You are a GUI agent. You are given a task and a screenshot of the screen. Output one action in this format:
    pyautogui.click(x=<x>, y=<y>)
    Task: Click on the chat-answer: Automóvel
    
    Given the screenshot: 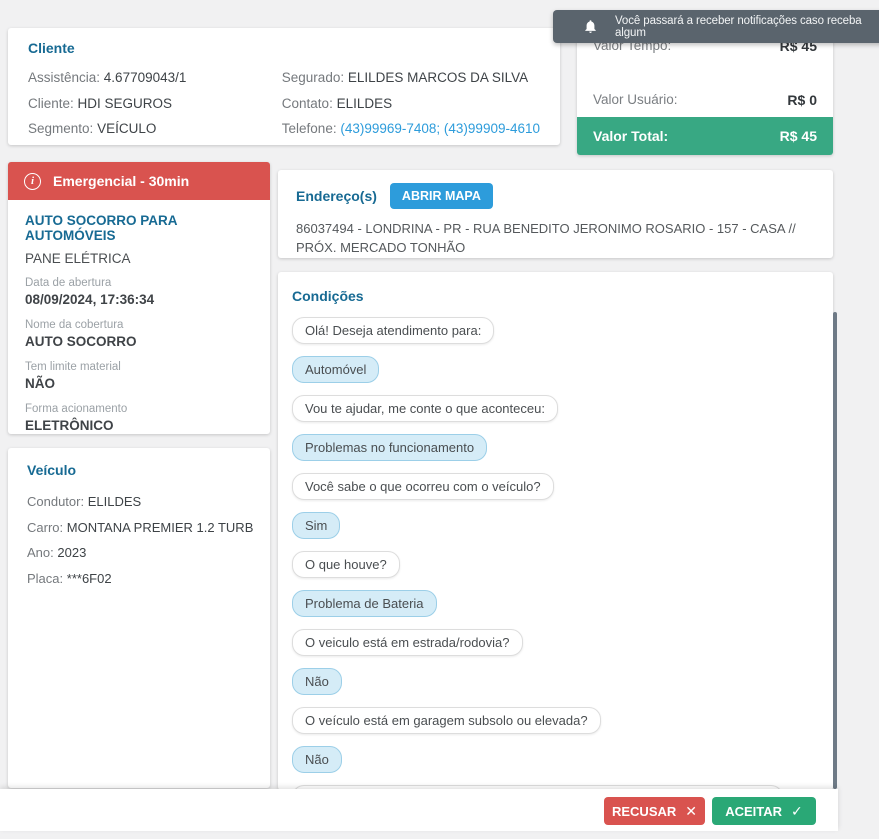 What is the action you would take?
    pyautogui.click(x=336, y=369)
    